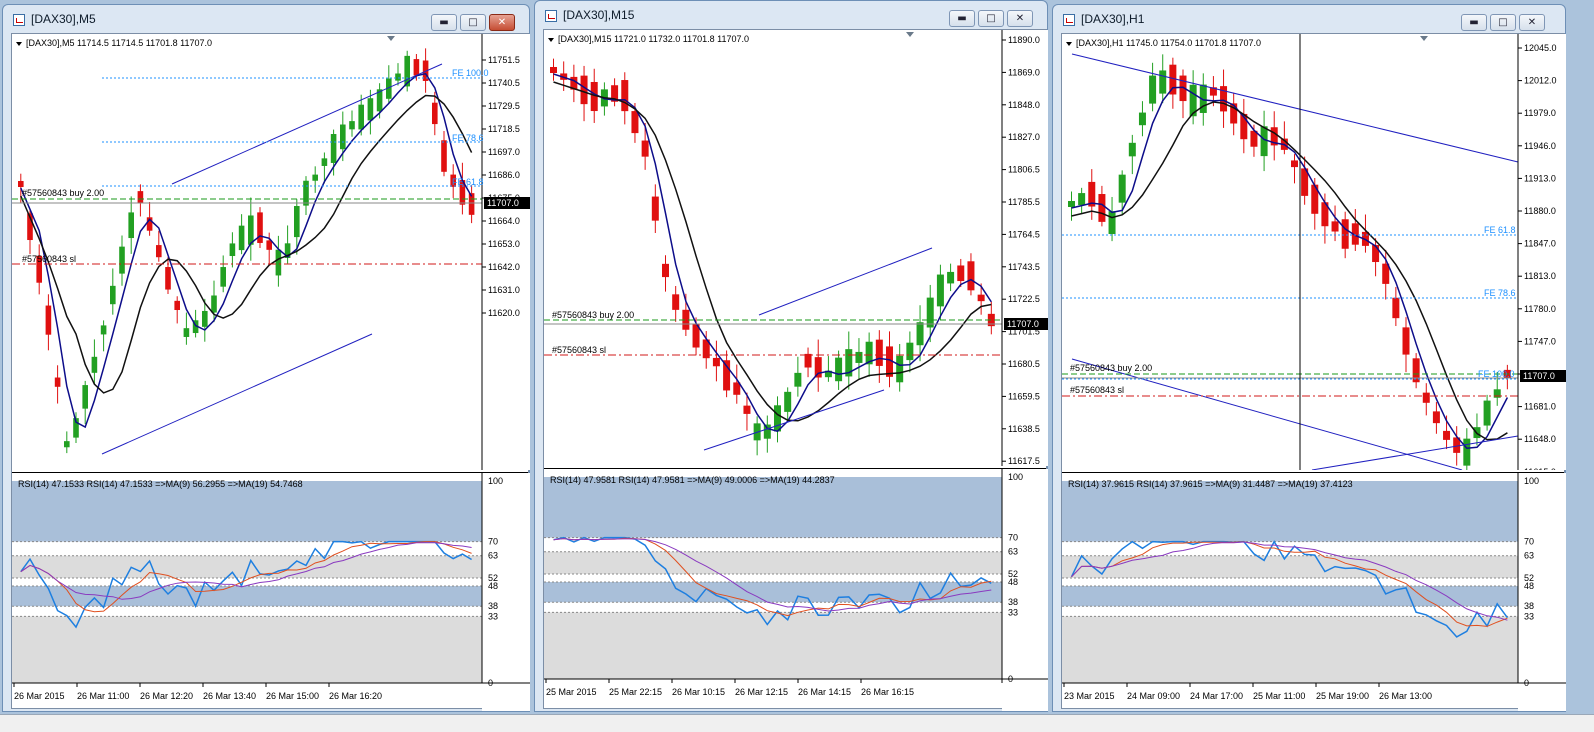 This screenshot has height=732, width=1594. Describe the element at coordinates (1540, 48) in the screenshot. I see `price-axis-label: 12045.0` at that location.